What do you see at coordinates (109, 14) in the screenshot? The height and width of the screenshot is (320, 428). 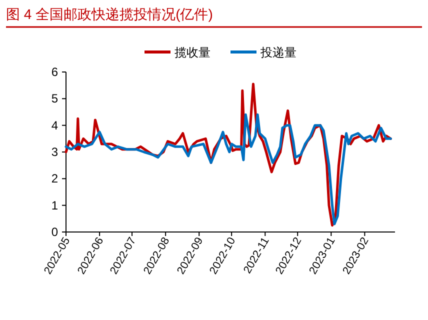 I see `chart-title: 图 4 全国邮政快递揽投情况(亿件)` at bounding box center [109, 14].